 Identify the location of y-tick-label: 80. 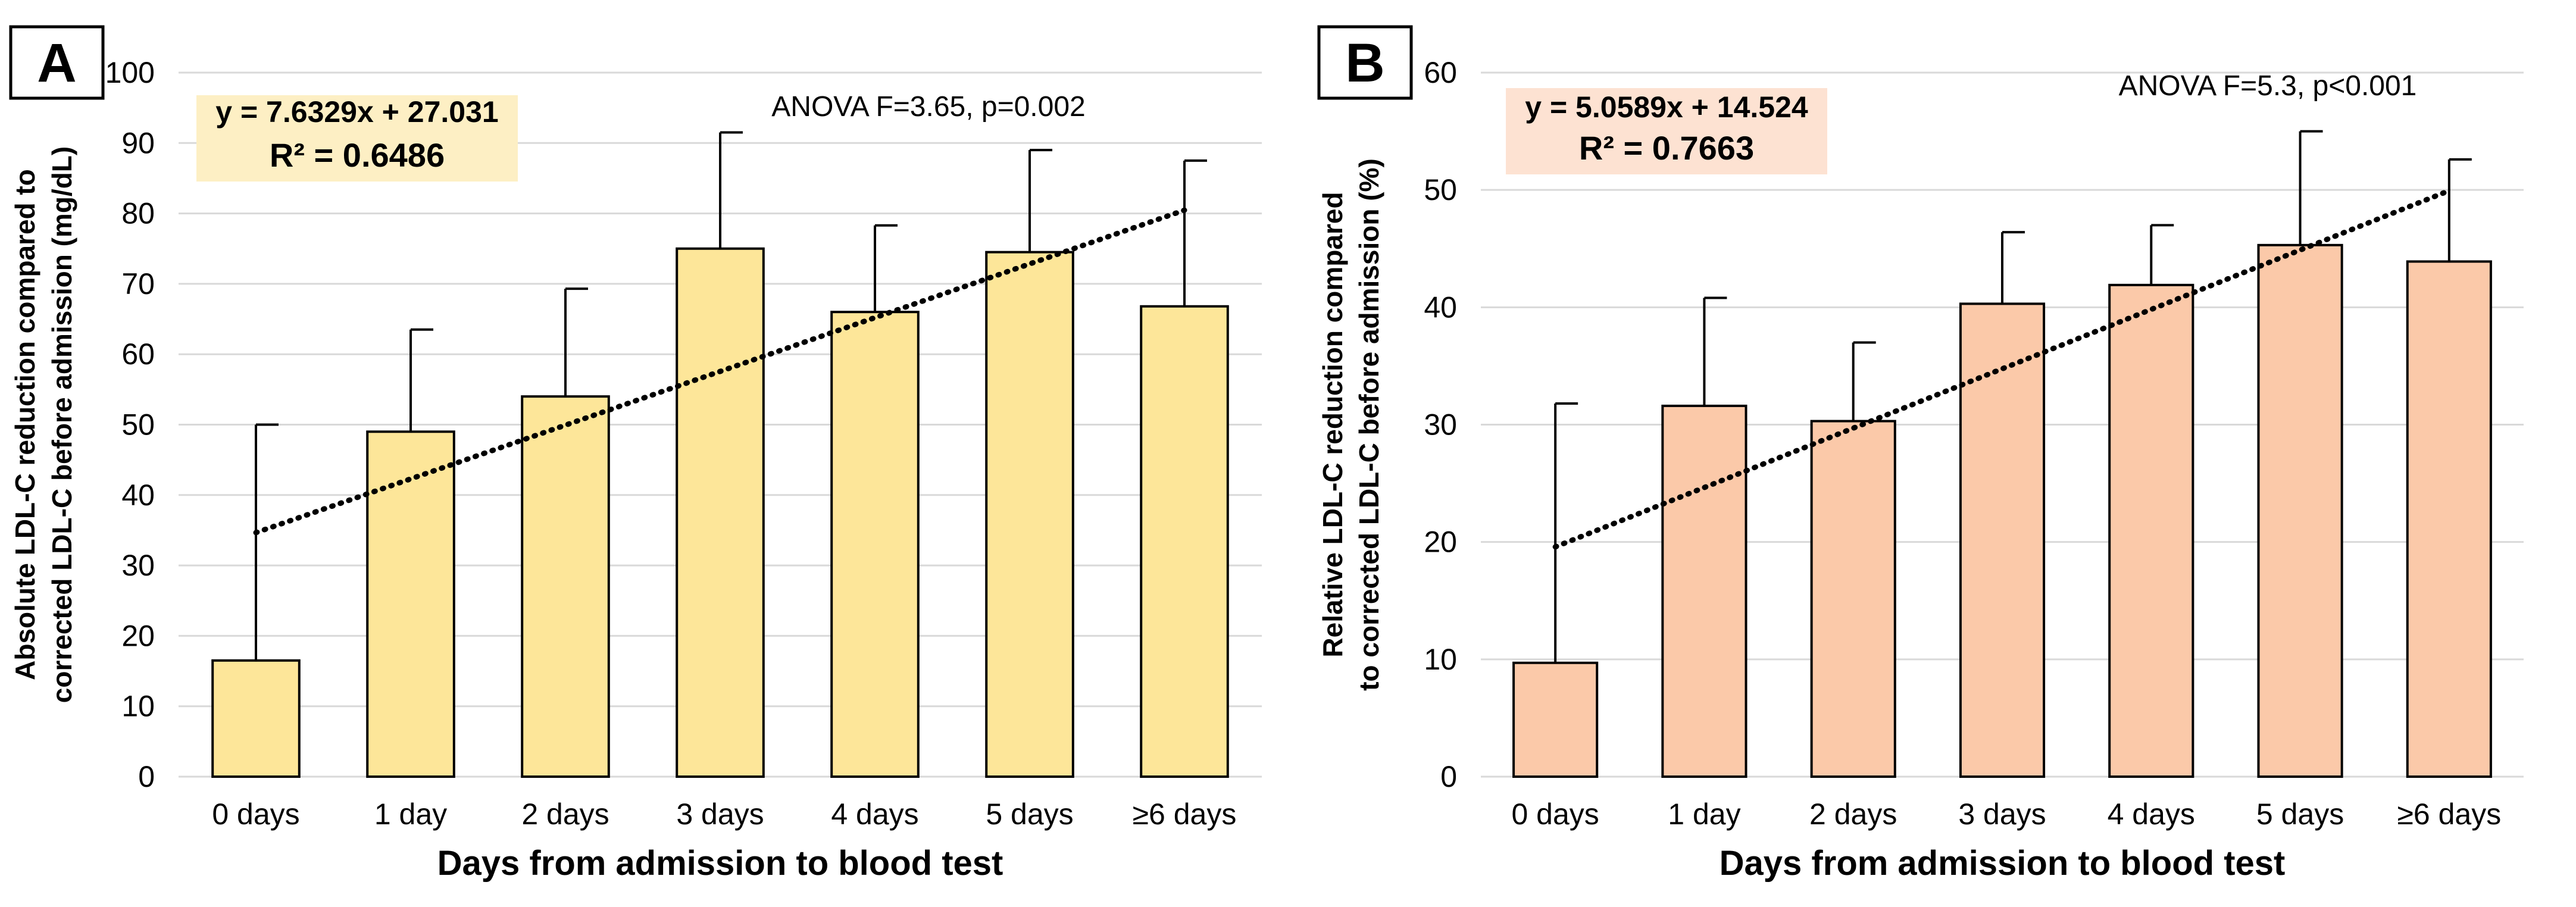
(138, 213).